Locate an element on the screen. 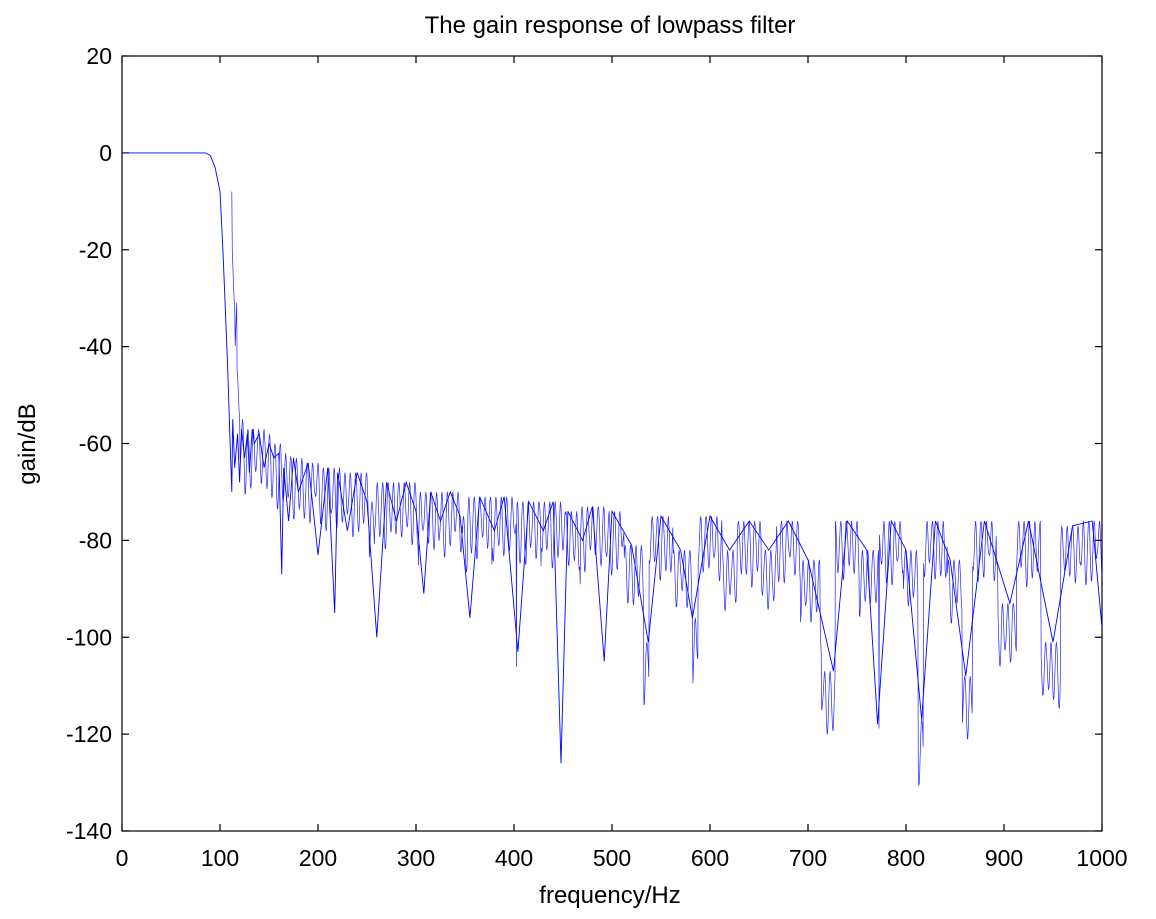  y-tick-label: -80 is located at coordinates (95, 540).